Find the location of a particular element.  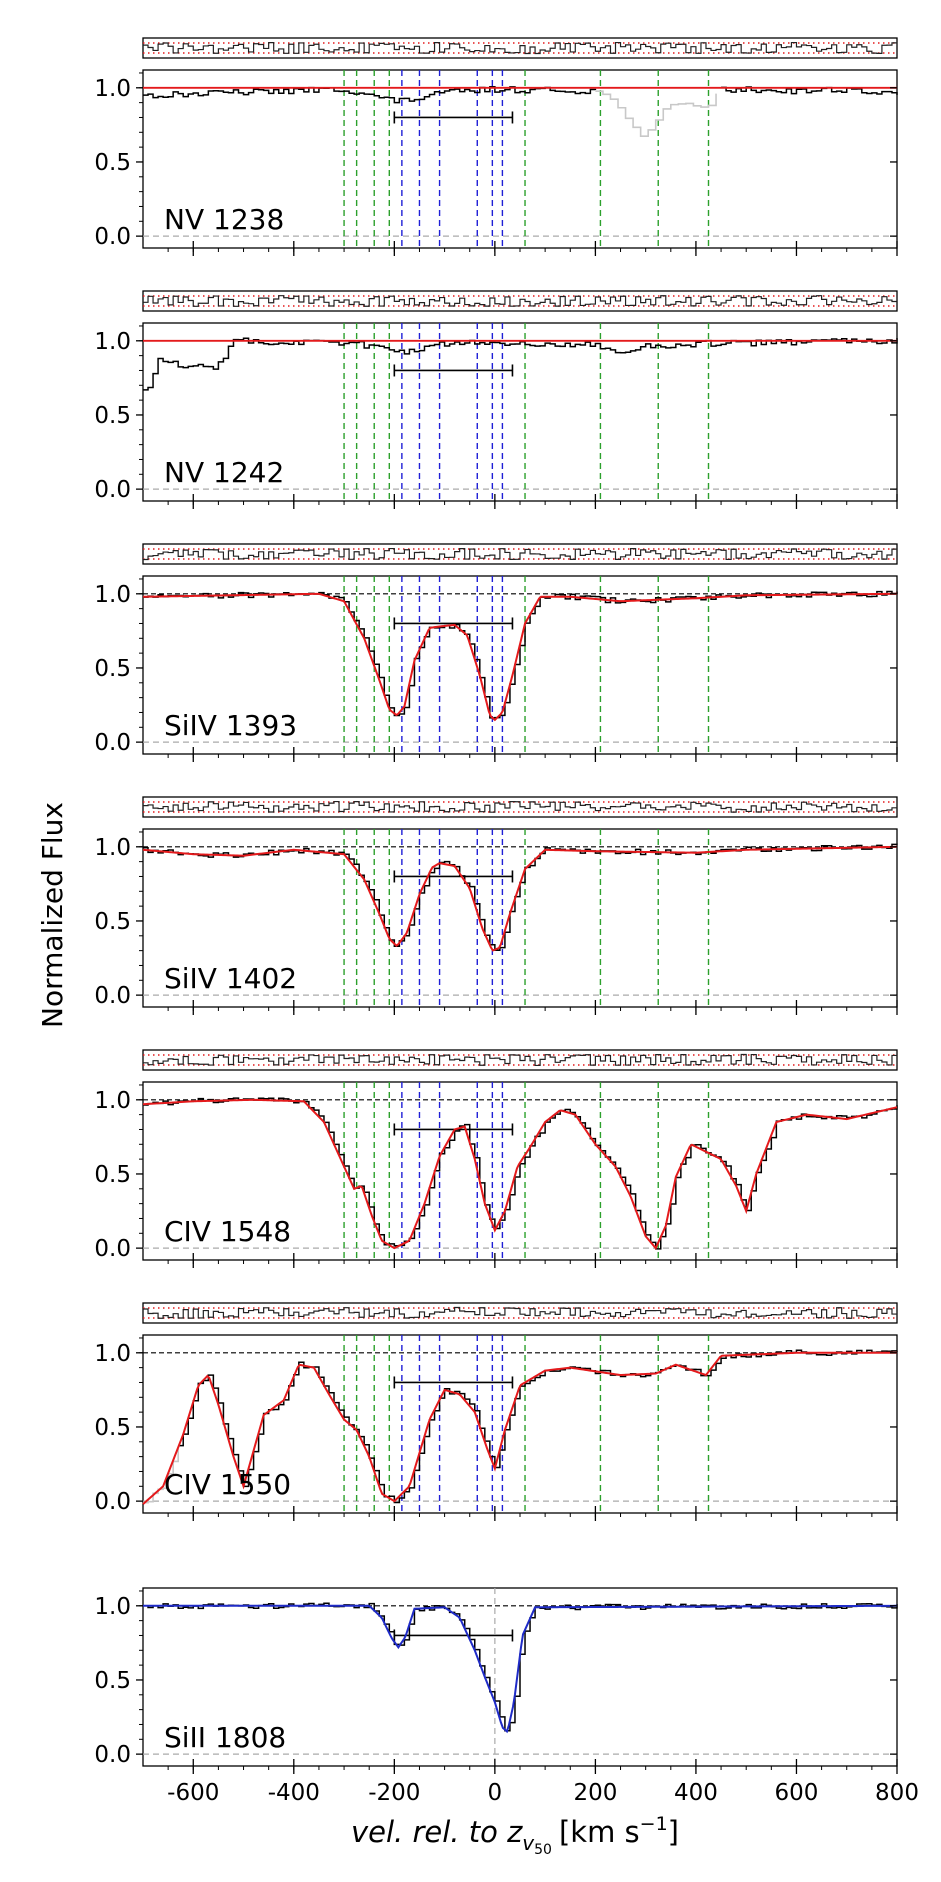

x-axis-label-subsub: 50 is located at coordinates (543, 1850).